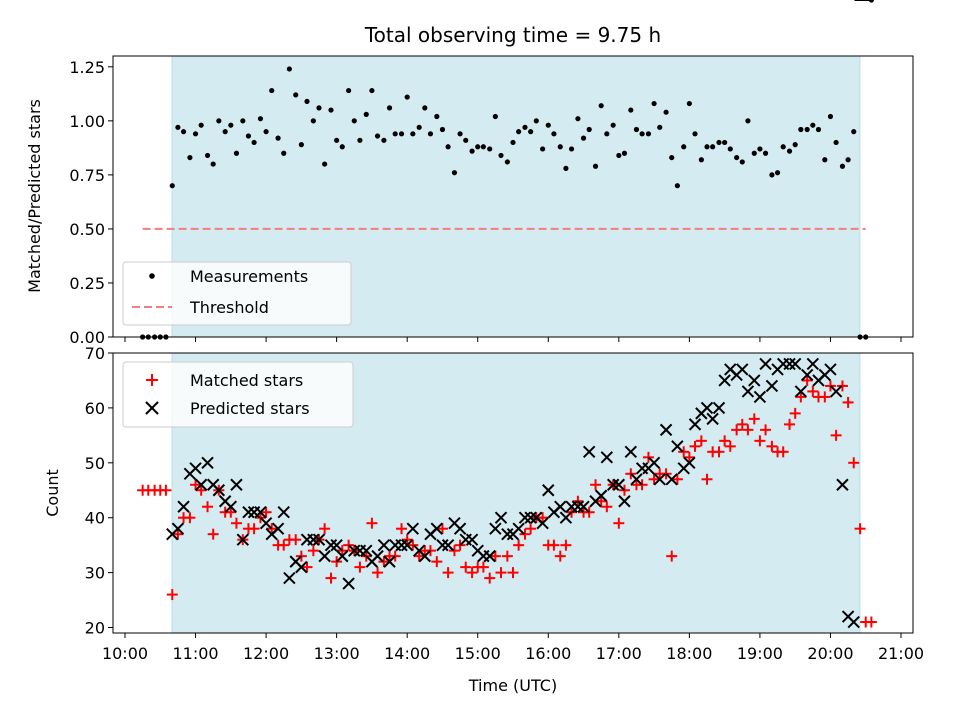 The height and width of the screenshot is (724, 960). What do you see at coordinates (95, 573) in the screenshot?
I see `y-tick-label: 30` at bounding box center [95, 573].